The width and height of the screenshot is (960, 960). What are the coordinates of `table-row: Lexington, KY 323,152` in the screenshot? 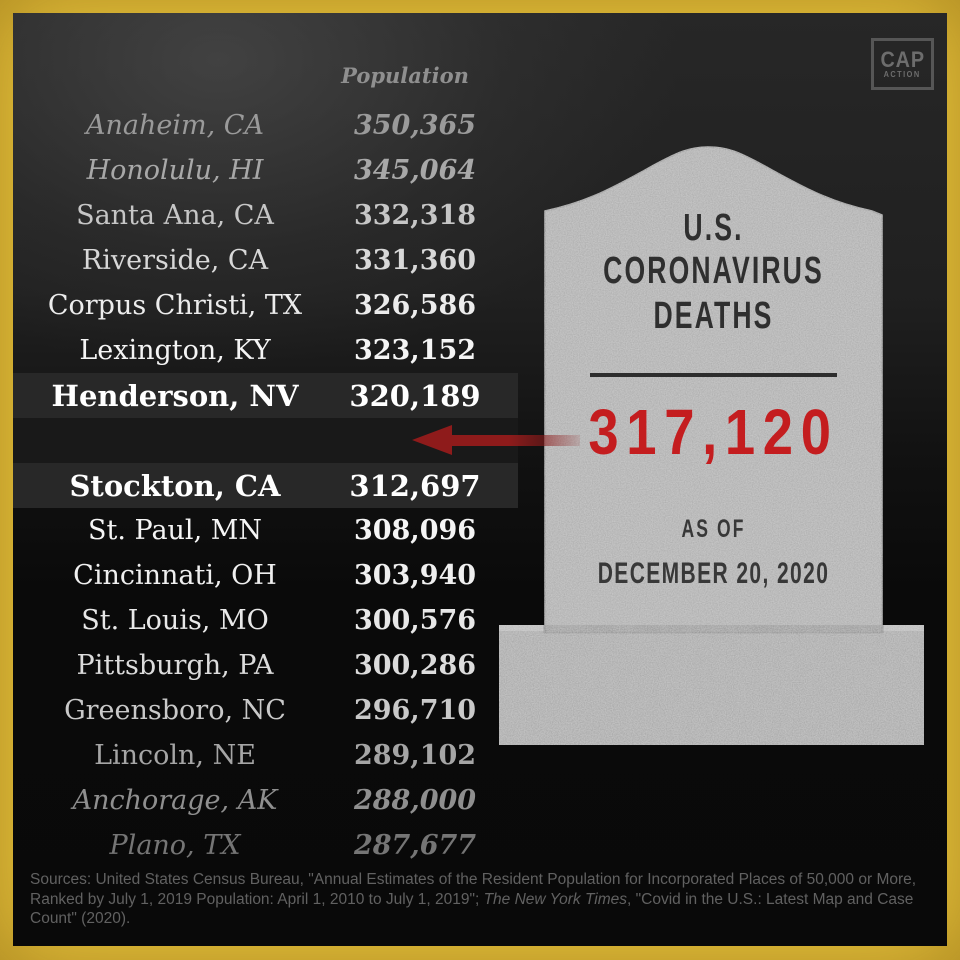 It's located at (265, 350).